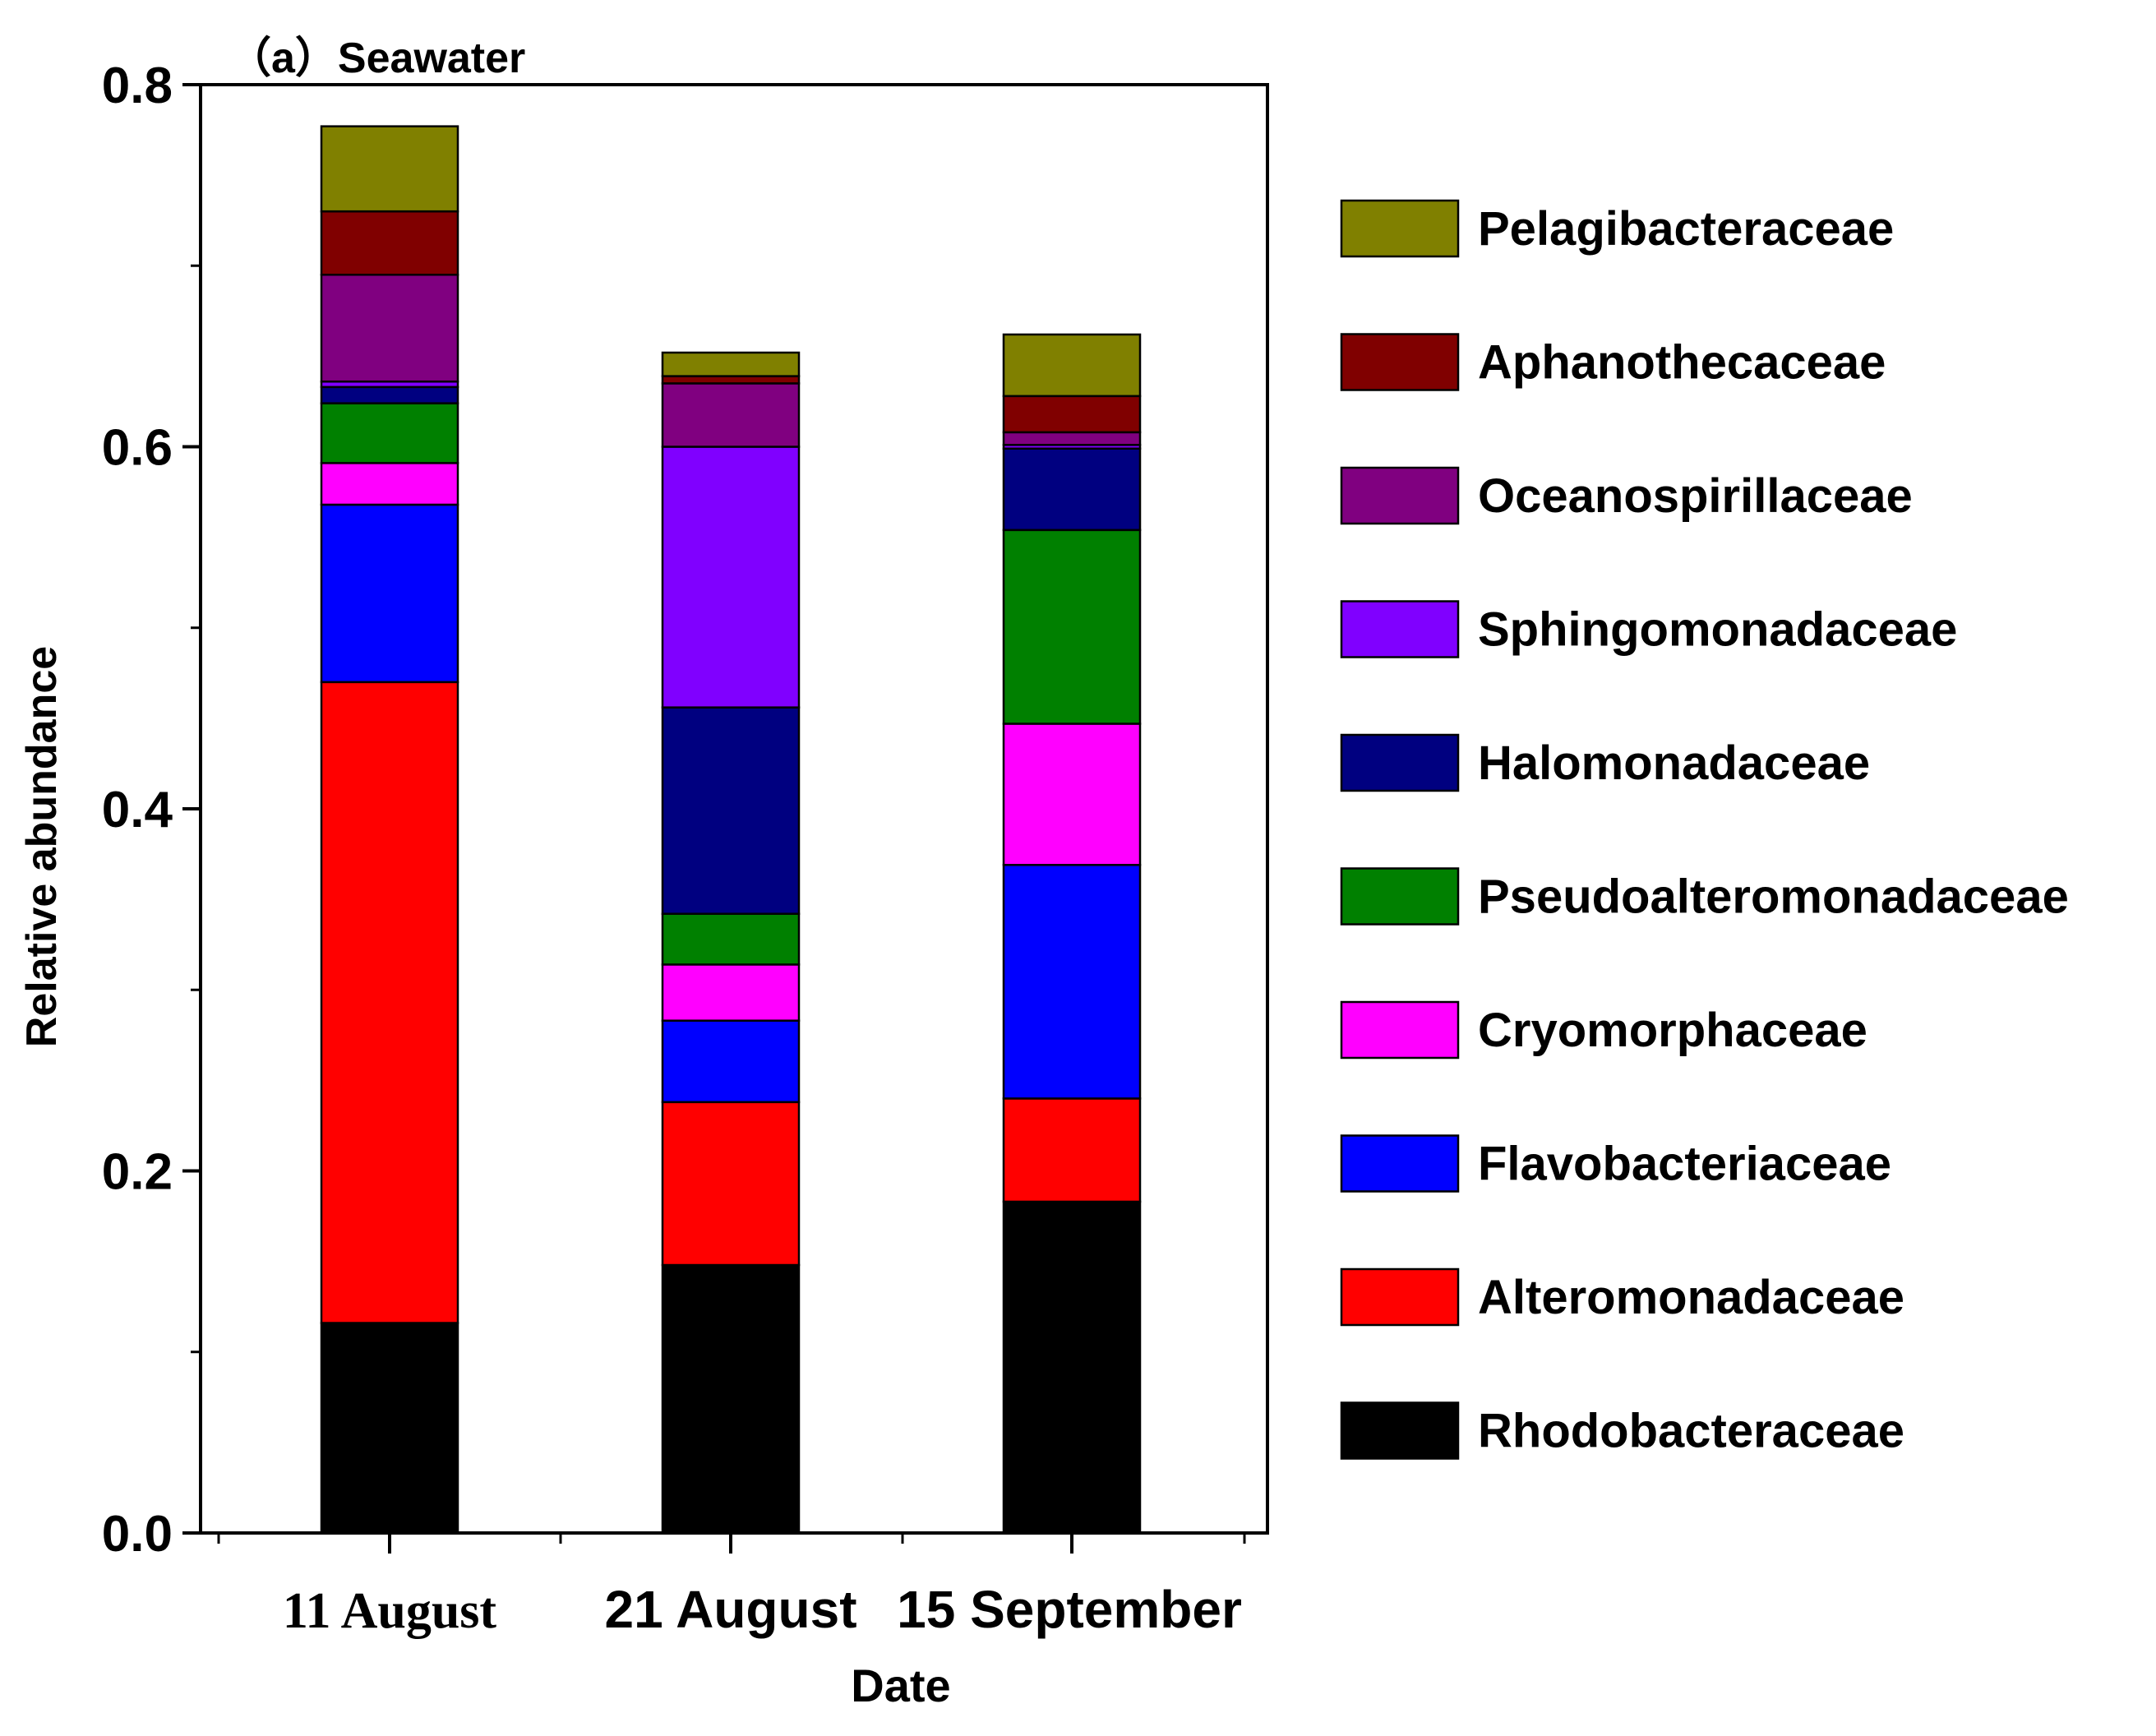 This screenshot has height=1736, width=2156. Describe the element at coordinates (138, 1535) in the screenshot. I see `y-tick-label: 0.0` at that location.